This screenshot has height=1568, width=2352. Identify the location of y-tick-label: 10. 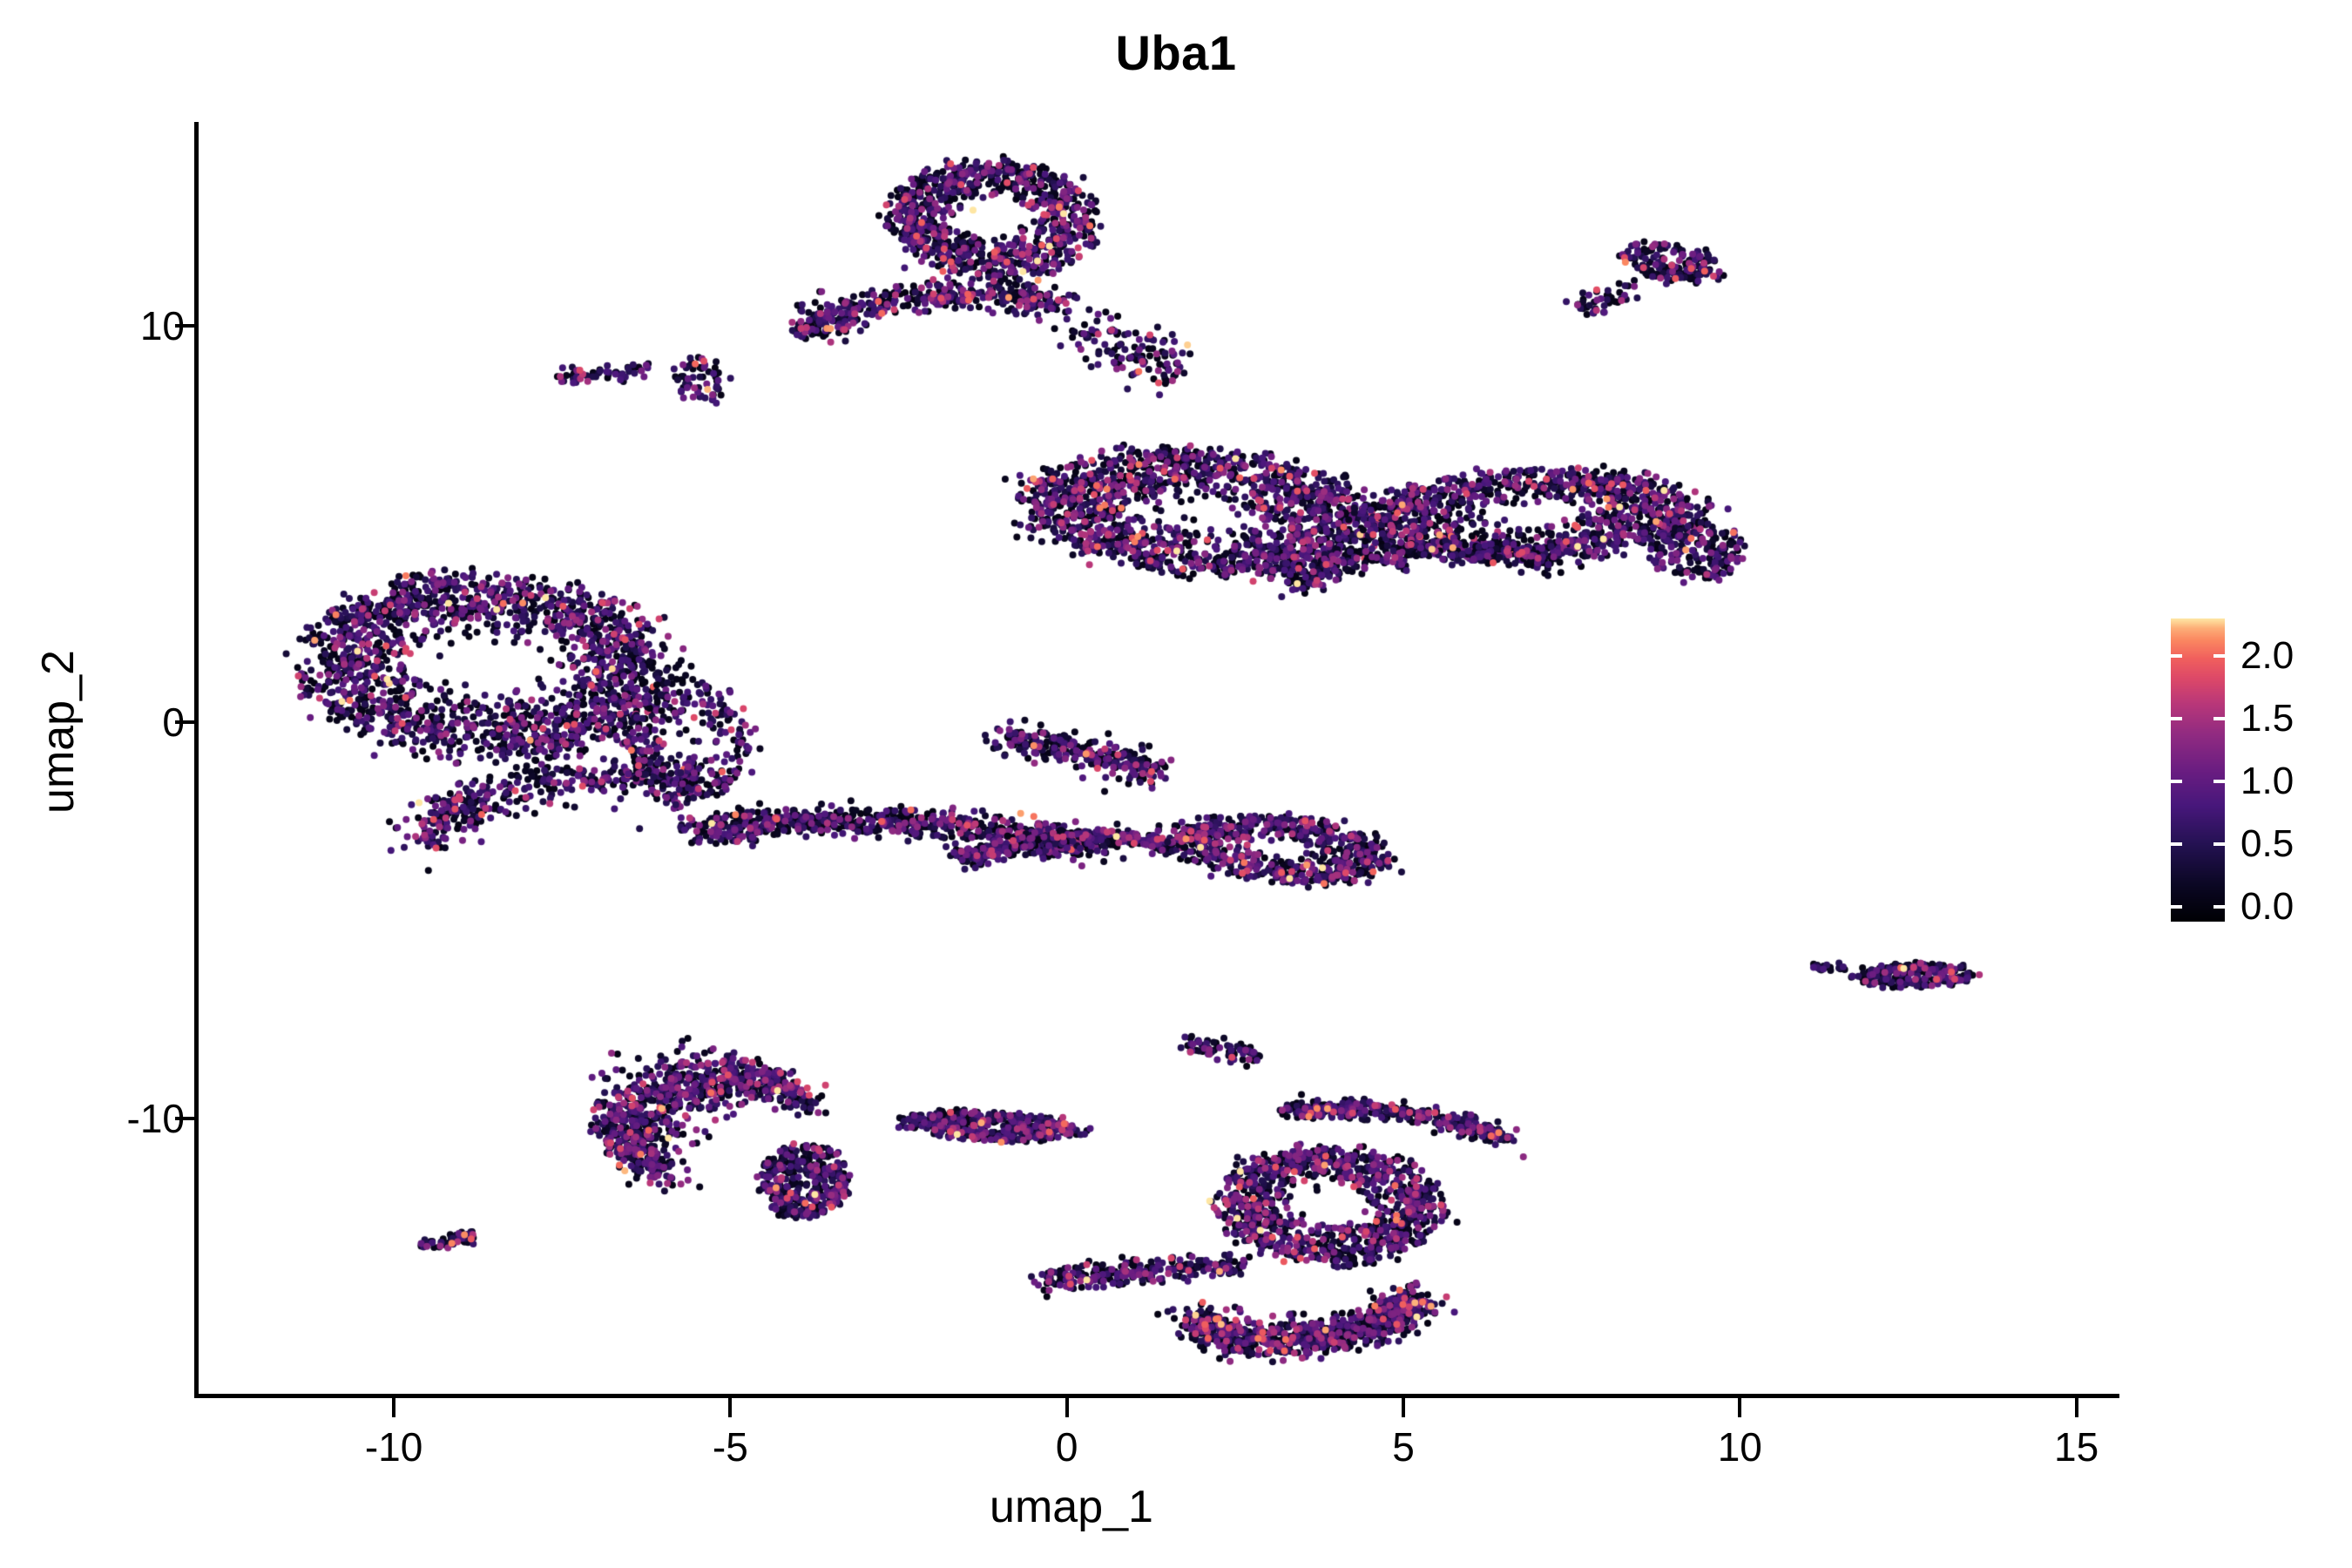
(162, 325).